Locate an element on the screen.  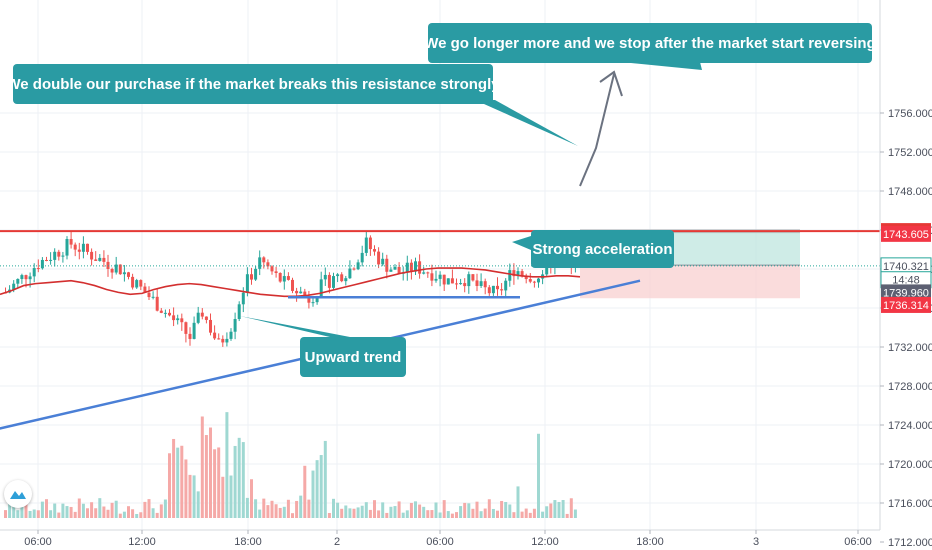
callout-double-purchase-pointer is located at coordinates (526, 123).